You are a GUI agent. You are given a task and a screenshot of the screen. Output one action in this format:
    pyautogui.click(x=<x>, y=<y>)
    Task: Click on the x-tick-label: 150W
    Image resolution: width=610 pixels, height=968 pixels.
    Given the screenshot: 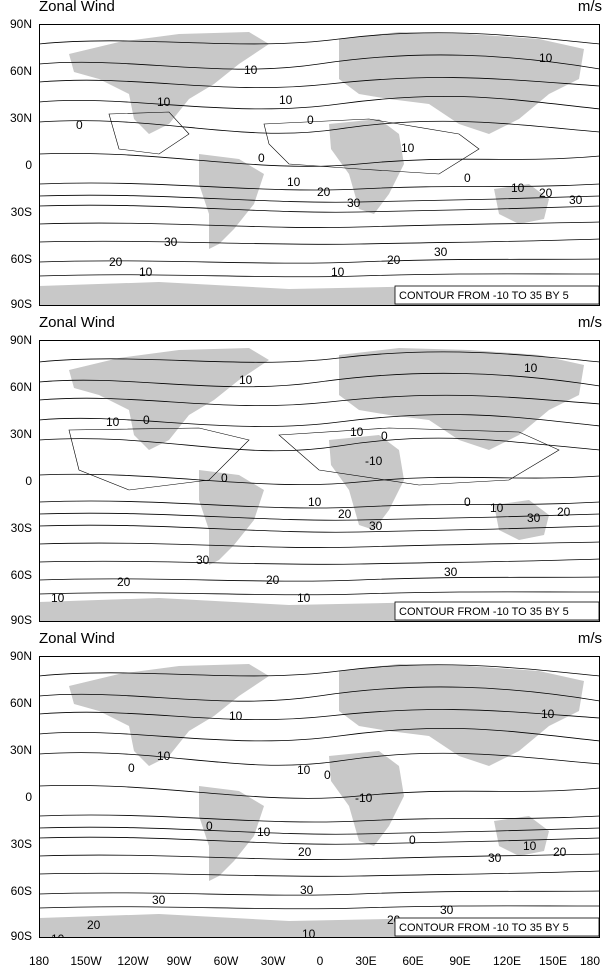 What is the action you would take?
    pyautogui.click(x=86, y=961)
    